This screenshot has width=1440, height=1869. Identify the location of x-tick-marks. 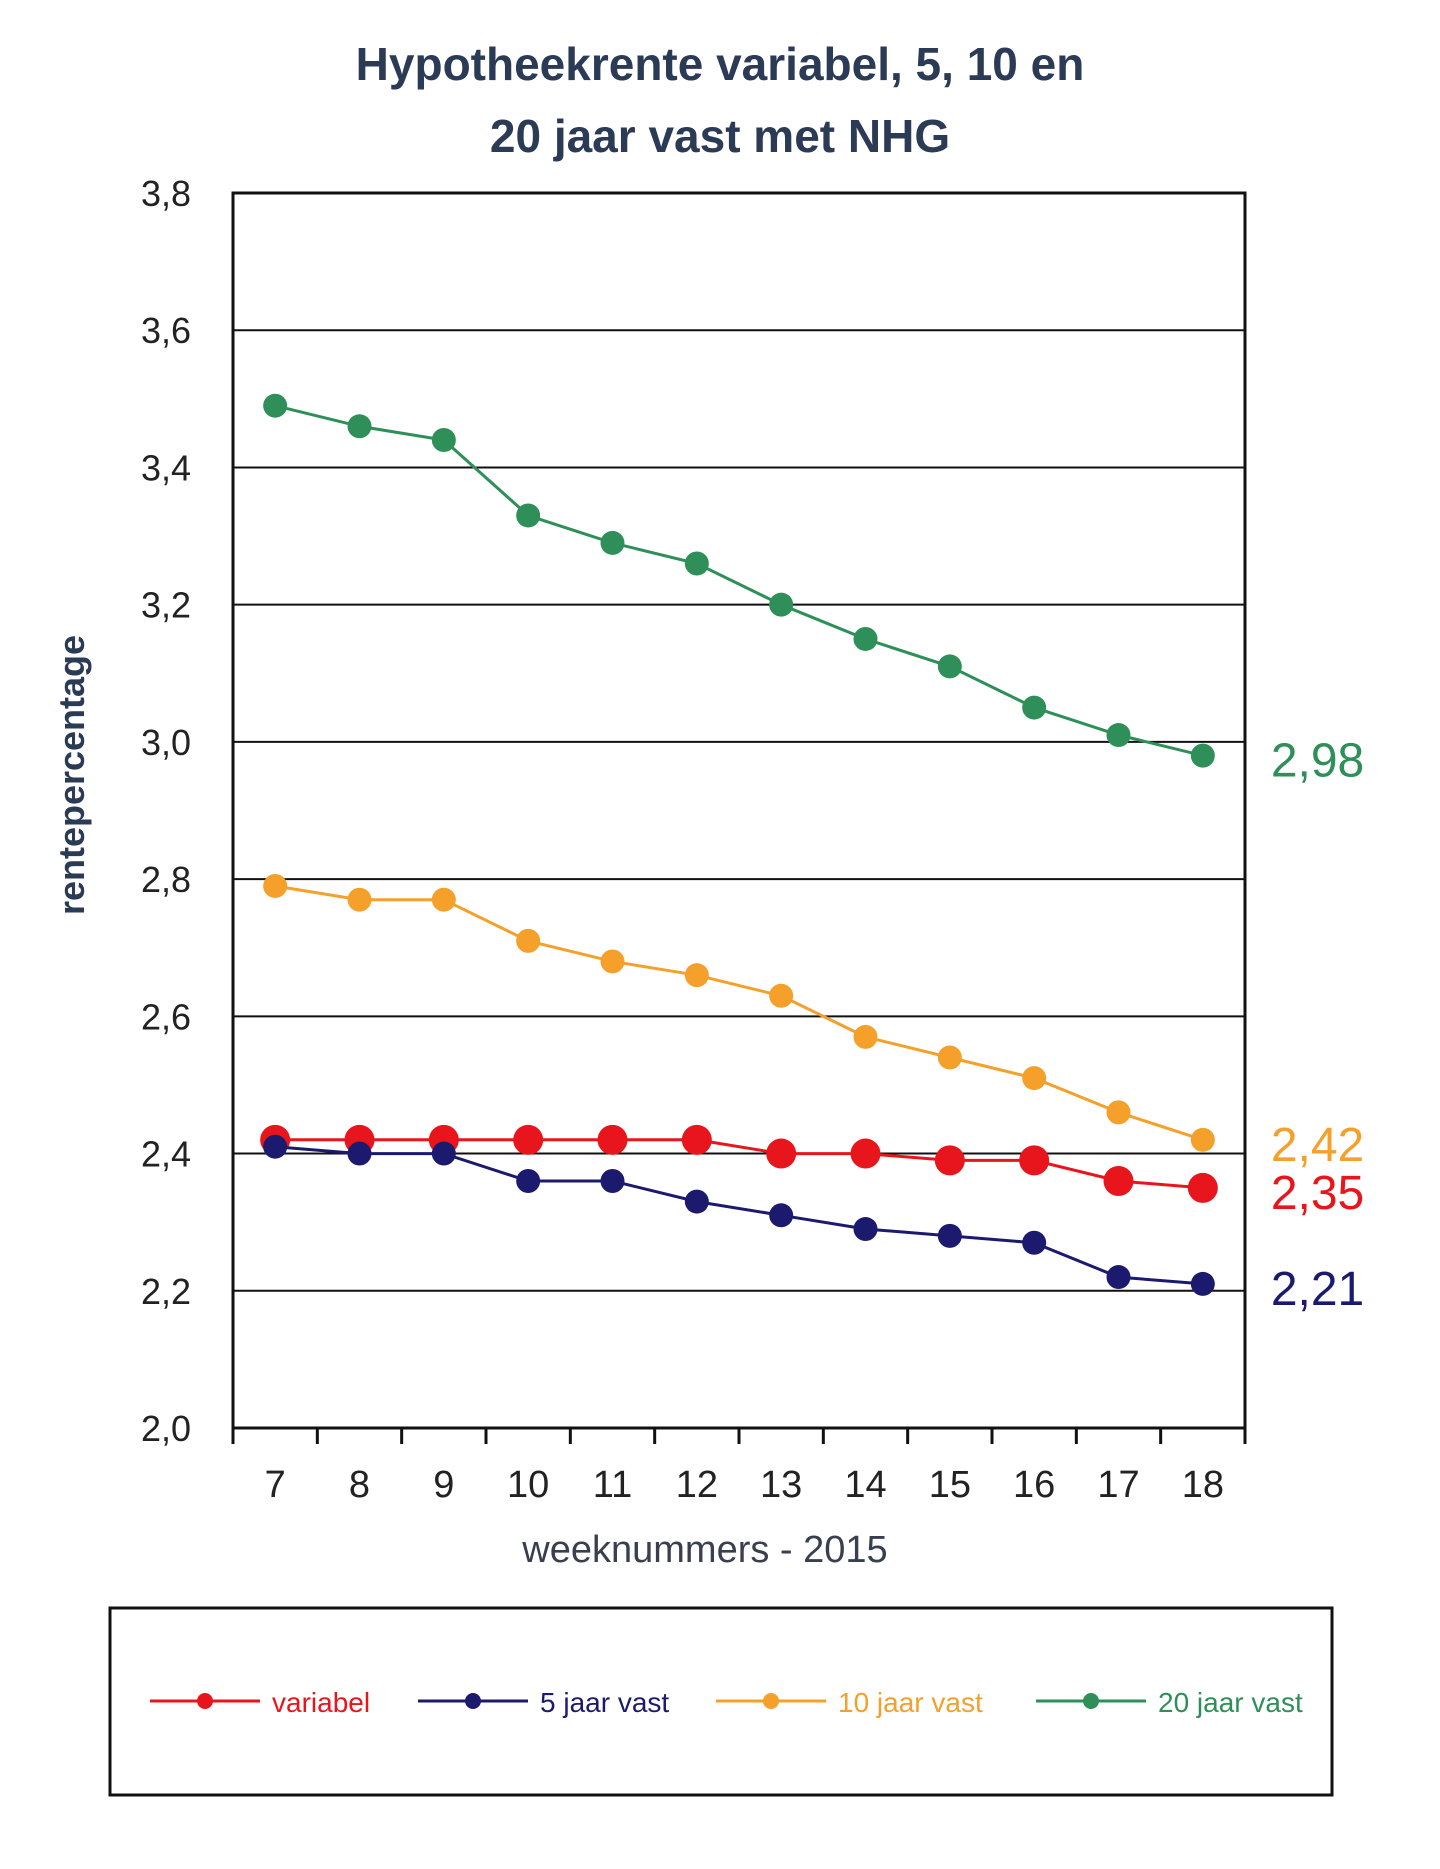
(739, 1436).